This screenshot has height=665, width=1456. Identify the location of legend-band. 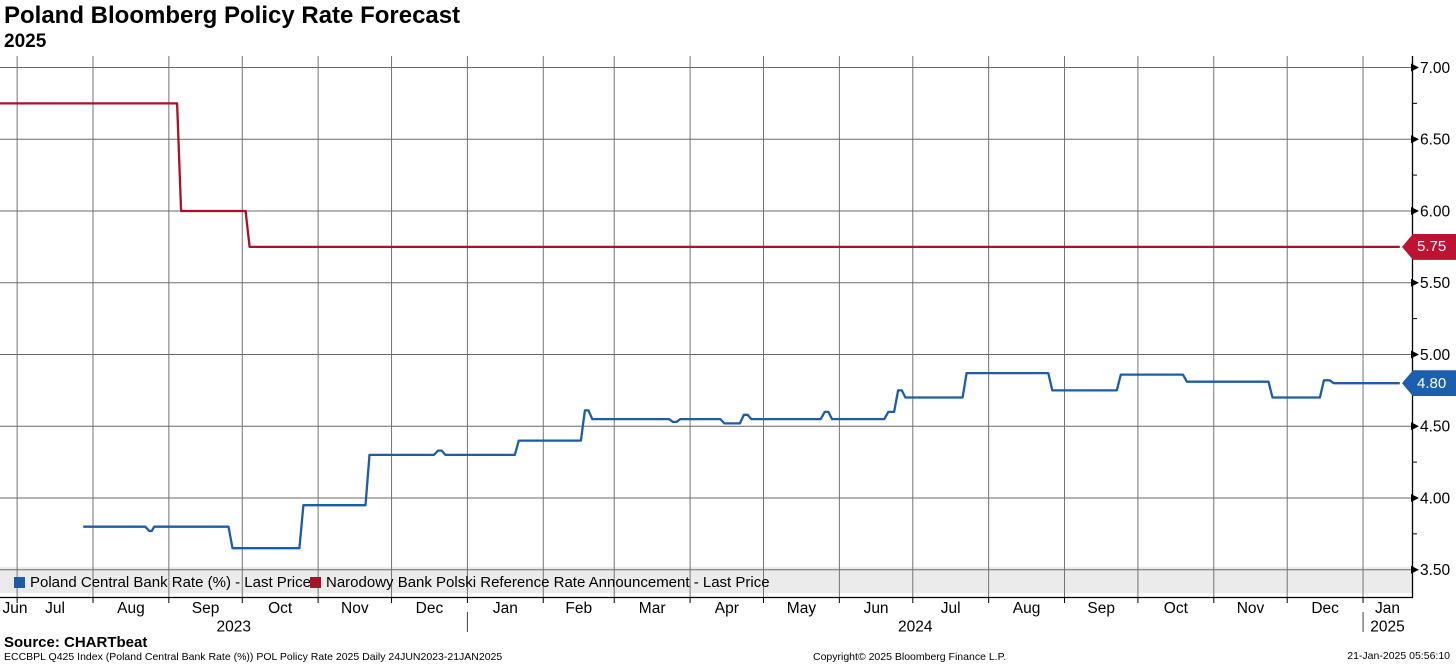
(706, 580).